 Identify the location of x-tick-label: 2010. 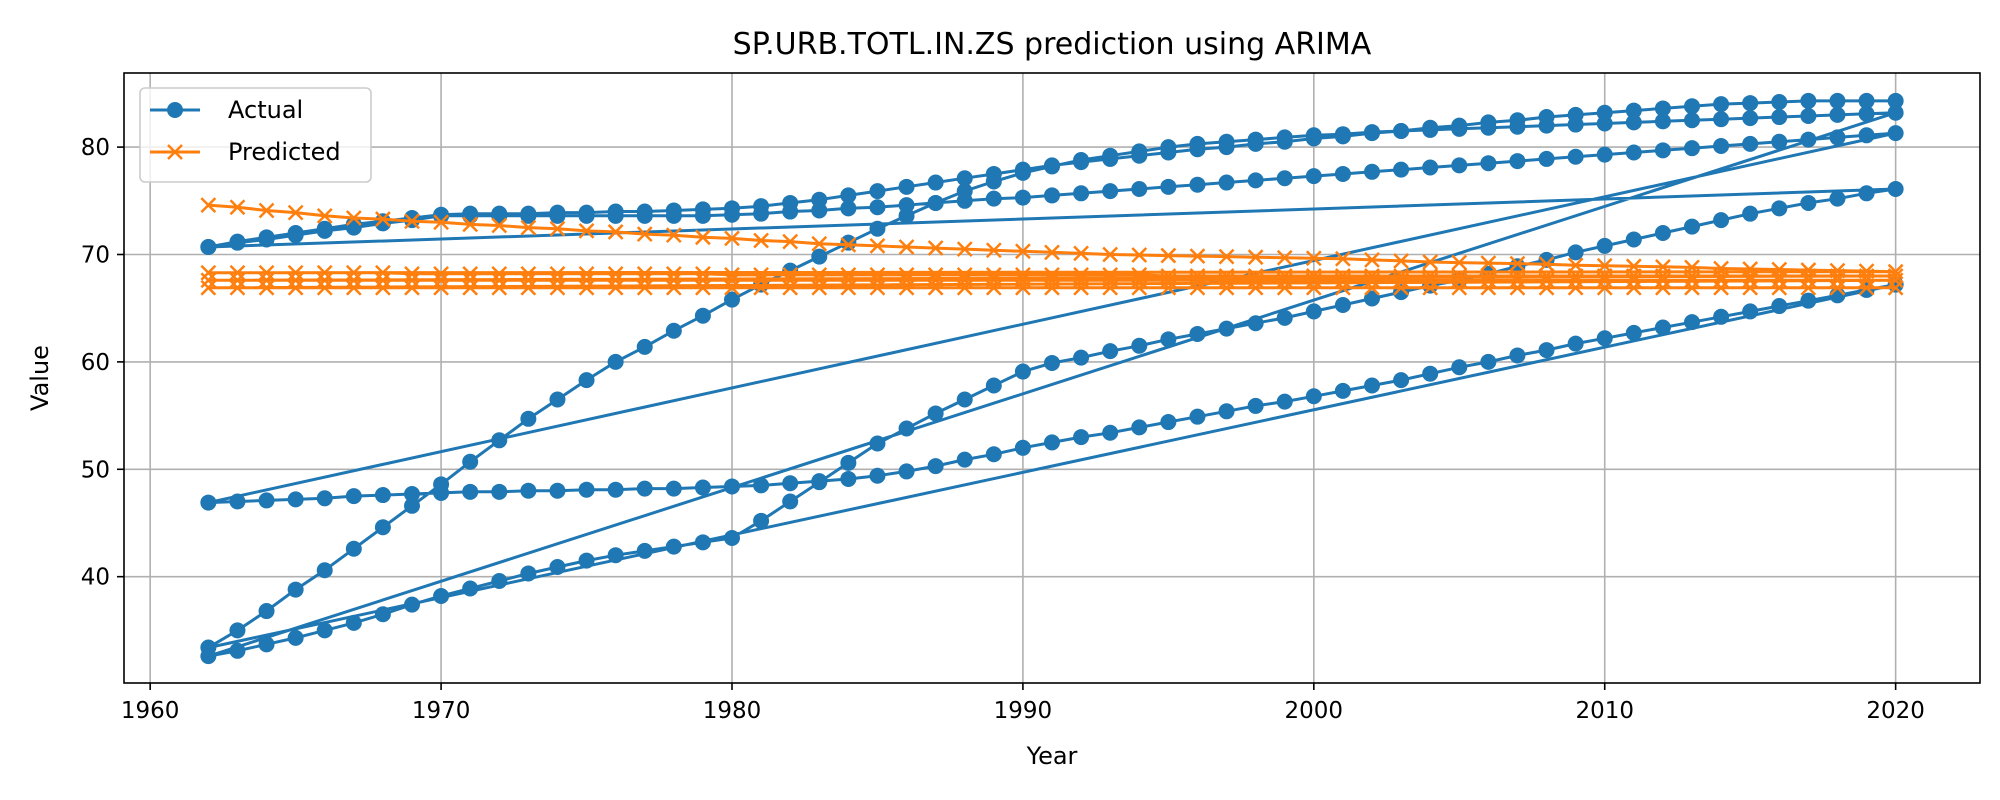
(1604, 711).